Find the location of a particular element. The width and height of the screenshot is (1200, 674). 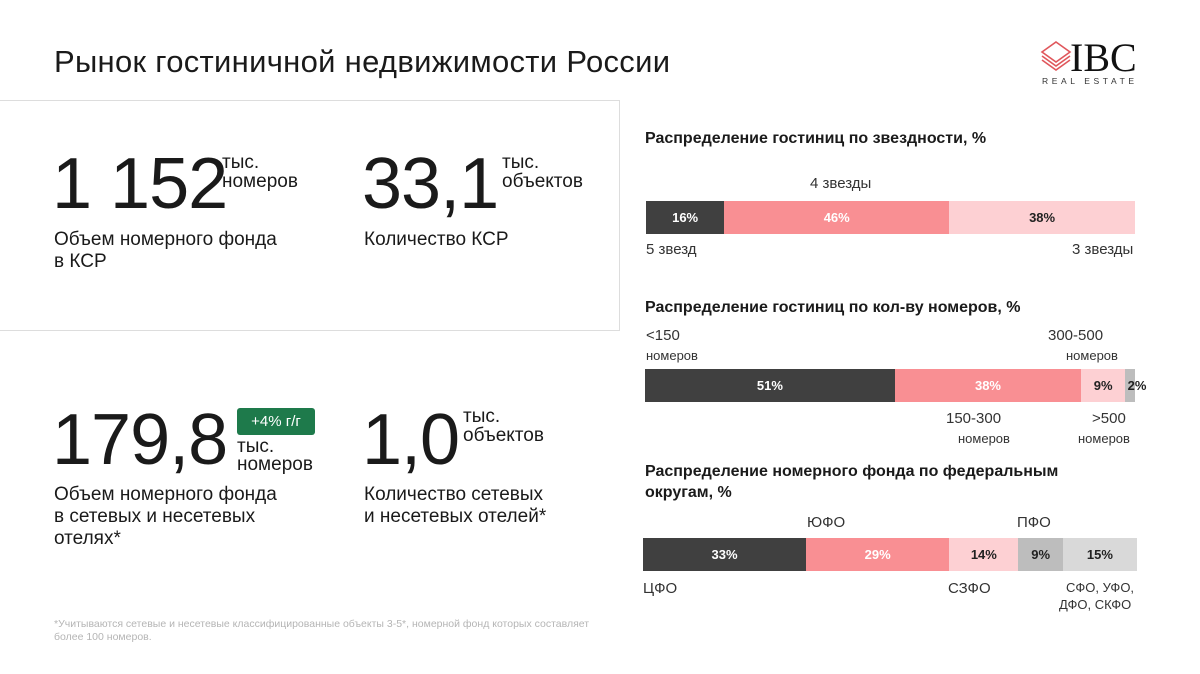

ibc-logo: IBC REAL ESTATE is located at coordinates (1095, 62).